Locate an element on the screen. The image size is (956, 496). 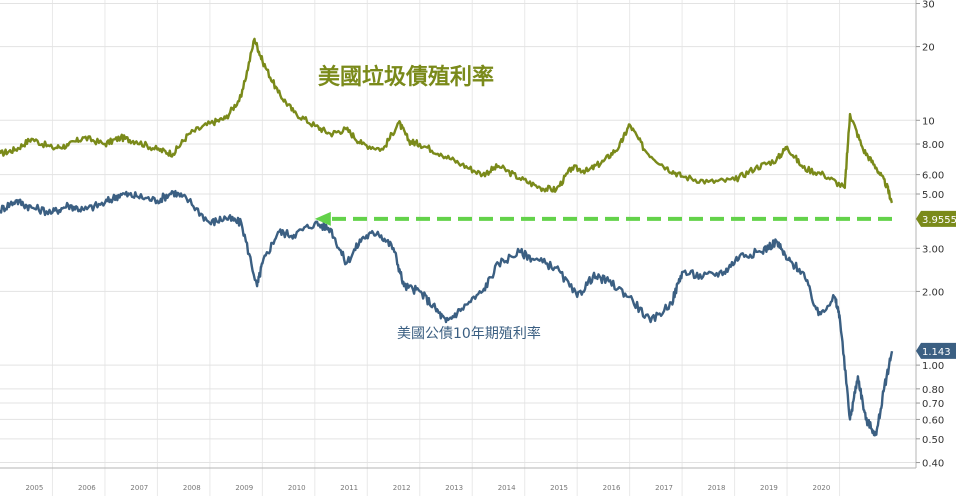
x-tick-label: 2015 is located at coordinates (559, 488).